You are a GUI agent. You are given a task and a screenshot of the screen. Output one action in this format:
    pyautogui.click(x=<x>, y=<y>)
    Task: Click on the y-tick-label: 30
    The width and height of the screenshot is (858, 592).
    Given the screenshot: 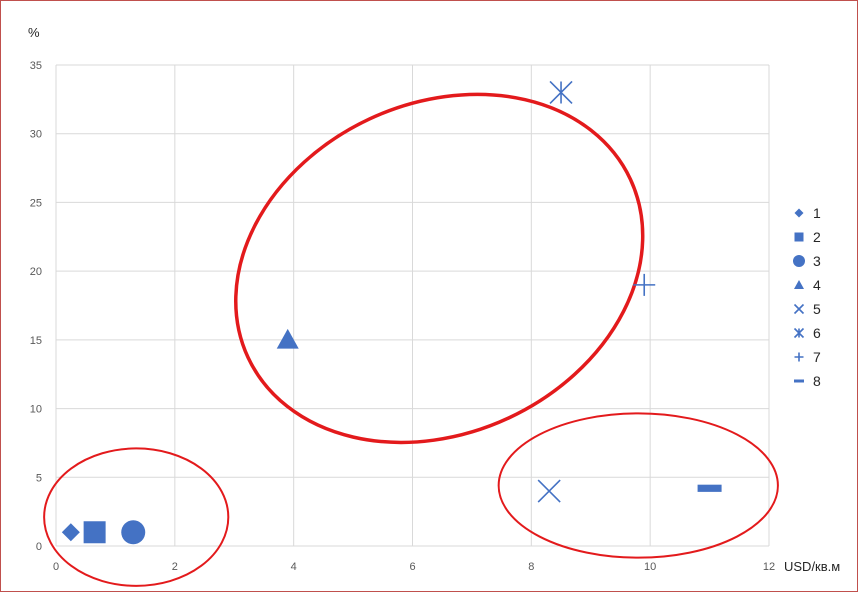 What is the action you would take?
    pyautogui.click(x=36, y=135)
    